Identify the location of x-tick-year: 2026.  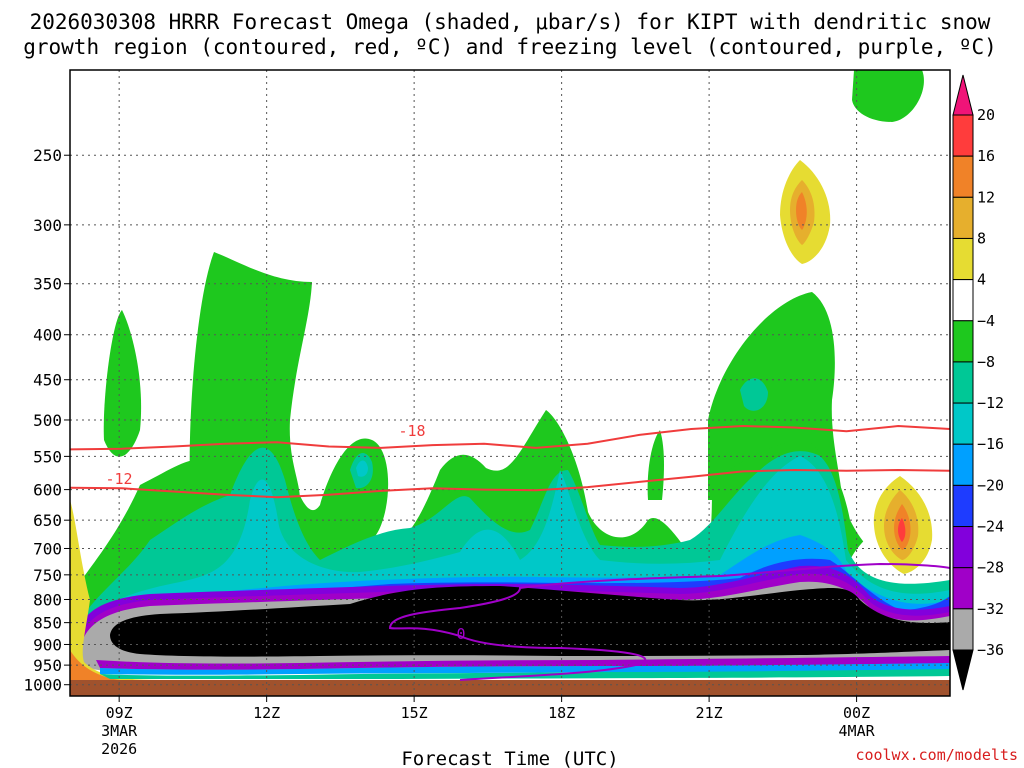
(119, 749).